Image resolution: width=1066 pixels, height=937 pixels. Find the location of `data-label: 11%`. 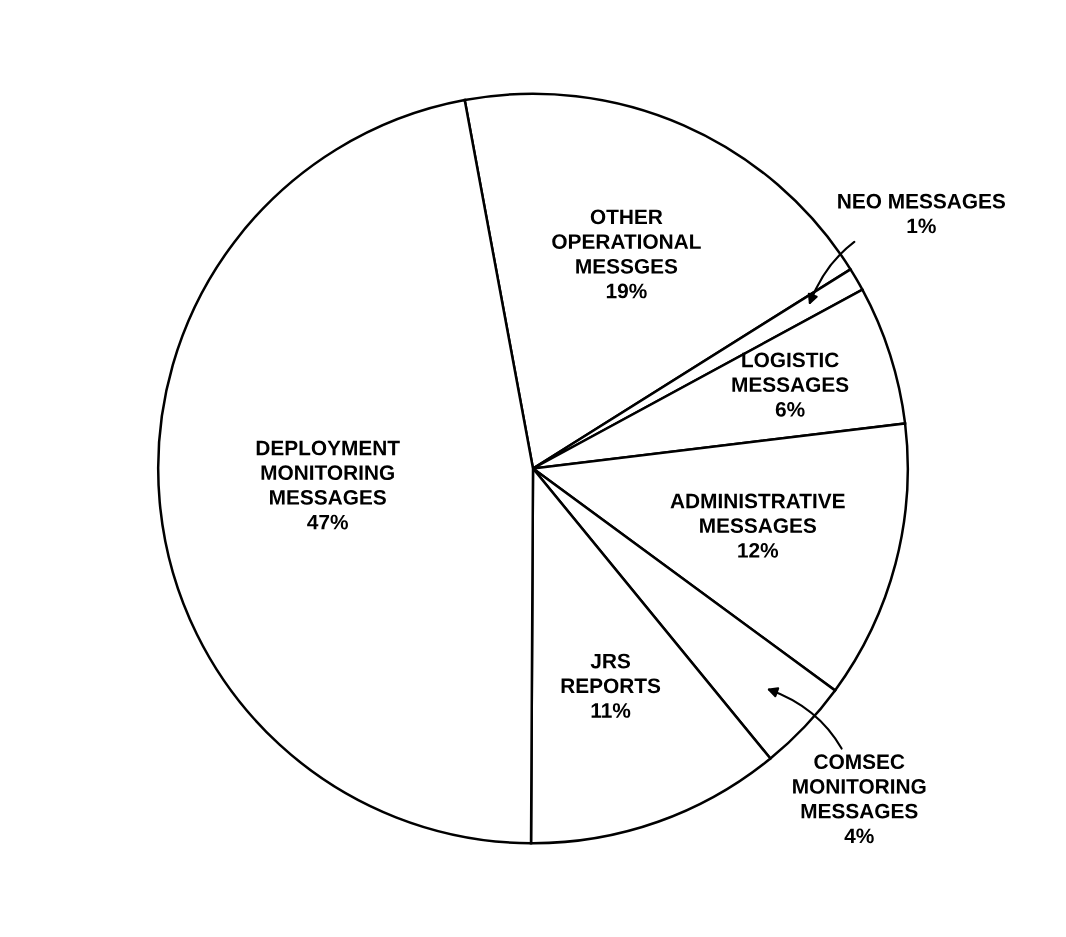

data-label: 11% is located at coordinates (611, 710).